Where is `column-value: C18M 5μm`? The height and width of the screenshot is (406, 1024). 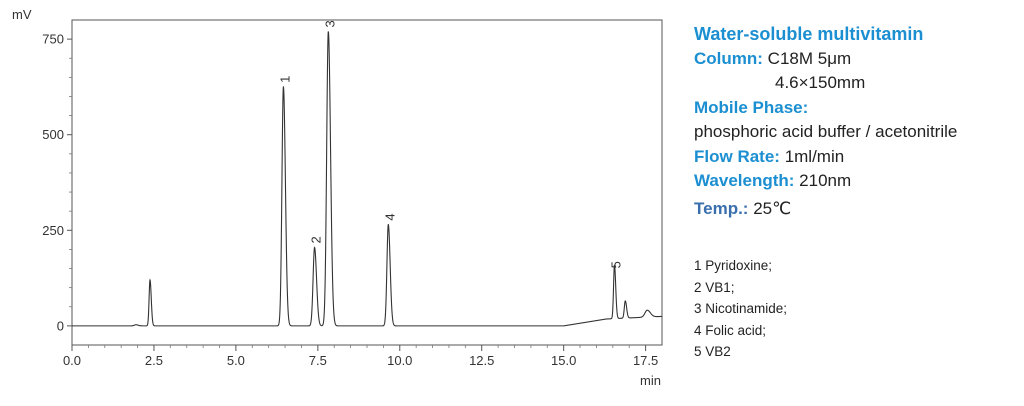
column-value: C18M 5μm is located at coordinates (809, 58).